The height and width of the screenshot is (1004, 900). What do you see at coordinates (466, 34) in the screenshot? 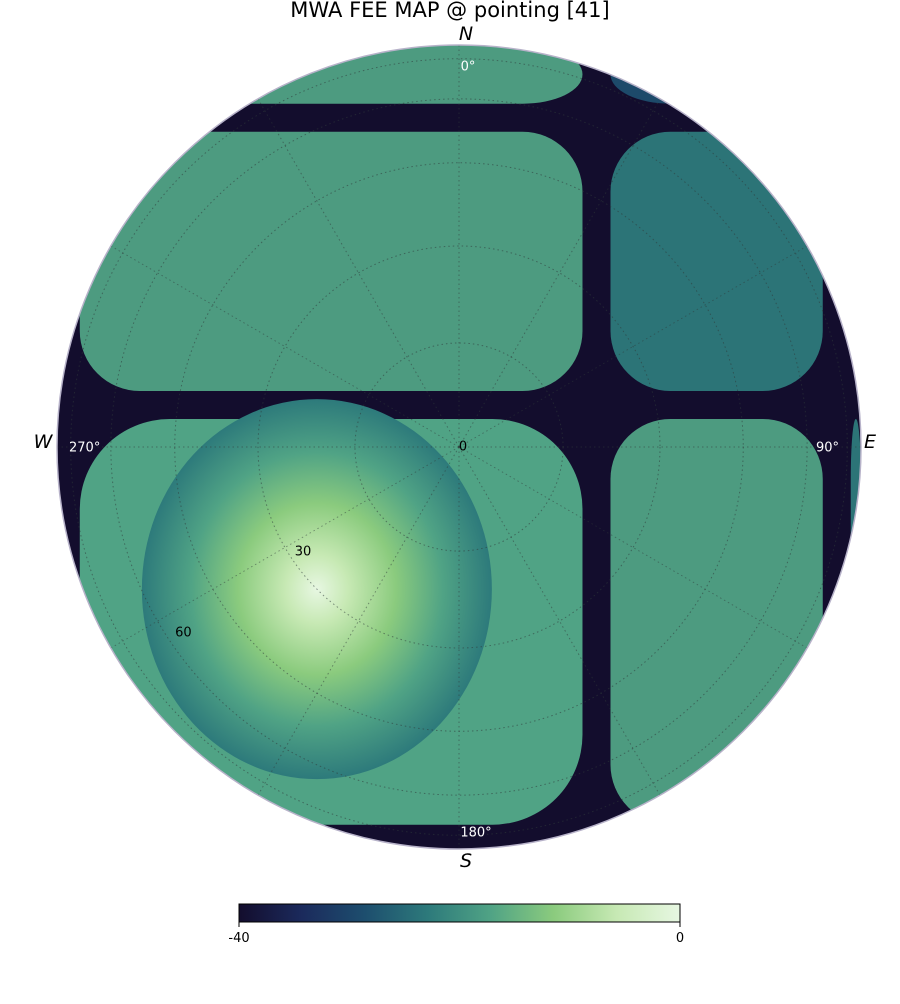
I see `cardinal-north-label: N` at bounding box center [466, 34].